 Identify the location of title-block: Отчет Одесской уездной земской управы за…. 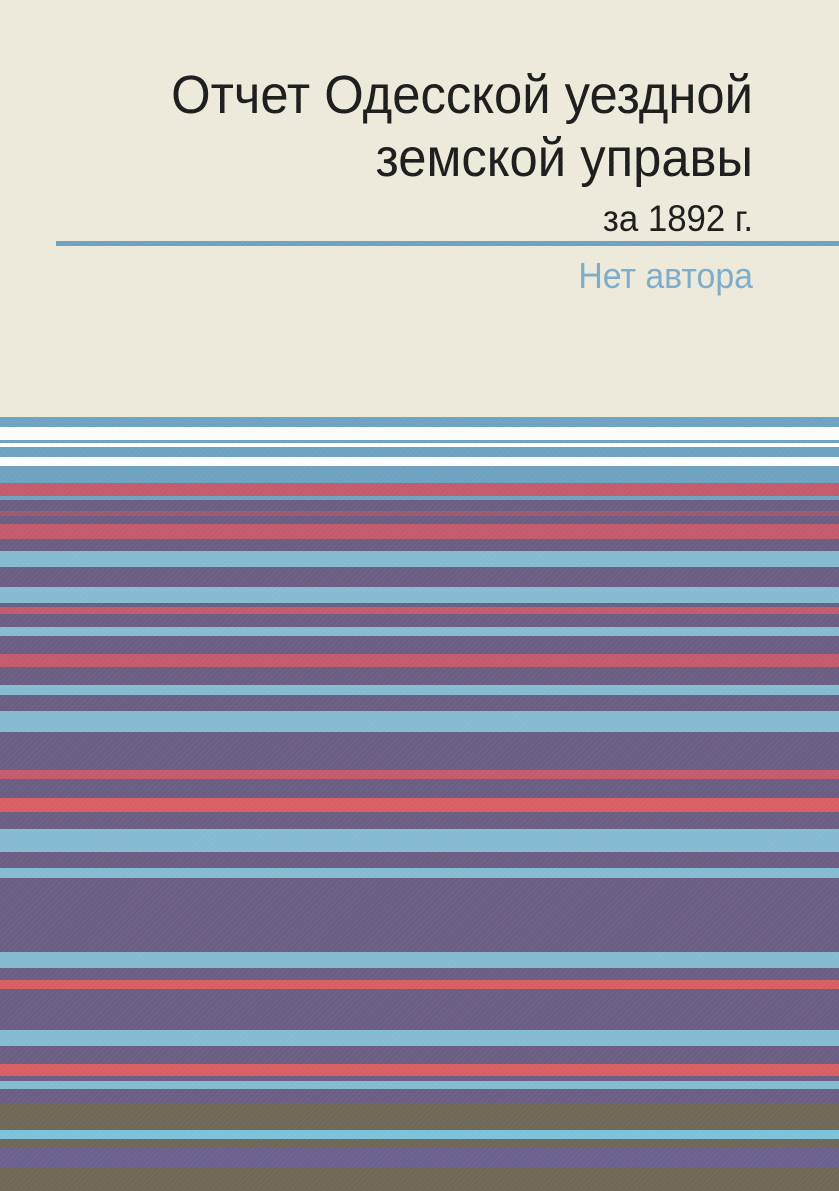
(418, 151).